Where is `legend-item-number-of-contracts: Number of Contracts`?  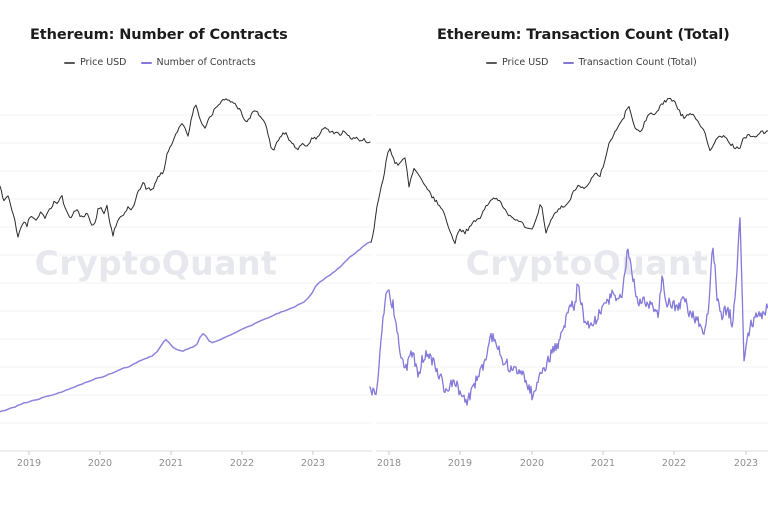
legend-item-number-of-contracts: Number of Contracts is located at coordinates (198, 62).